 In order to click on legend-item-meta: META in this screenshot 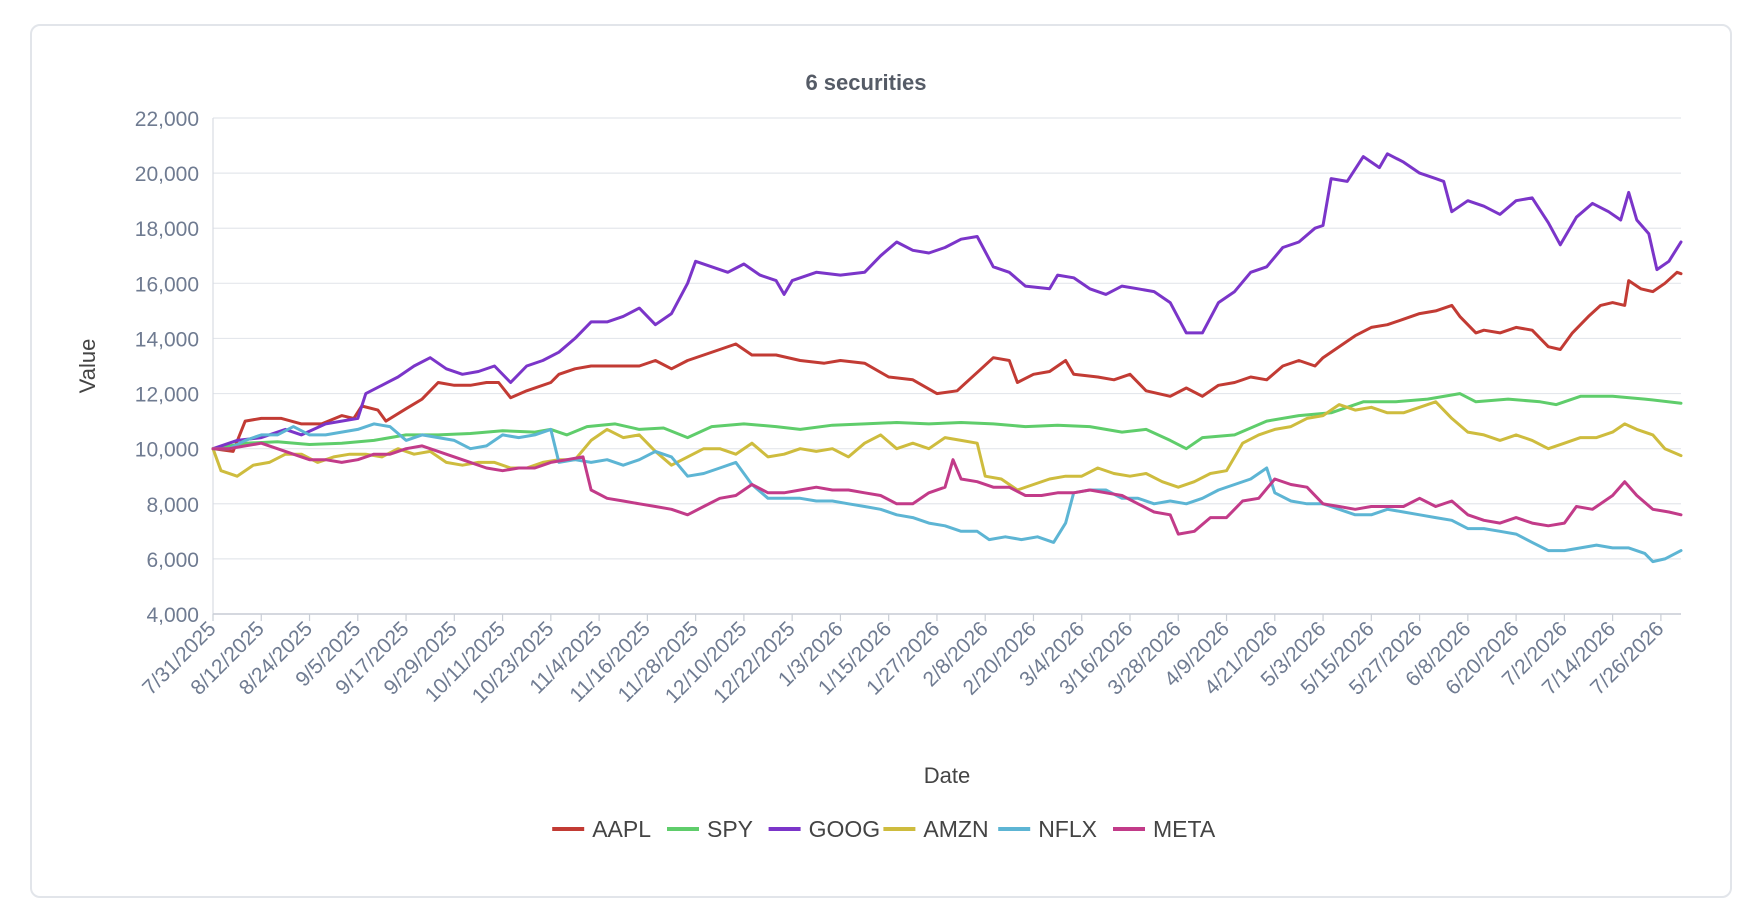, I will do `click(1164, 829)`.